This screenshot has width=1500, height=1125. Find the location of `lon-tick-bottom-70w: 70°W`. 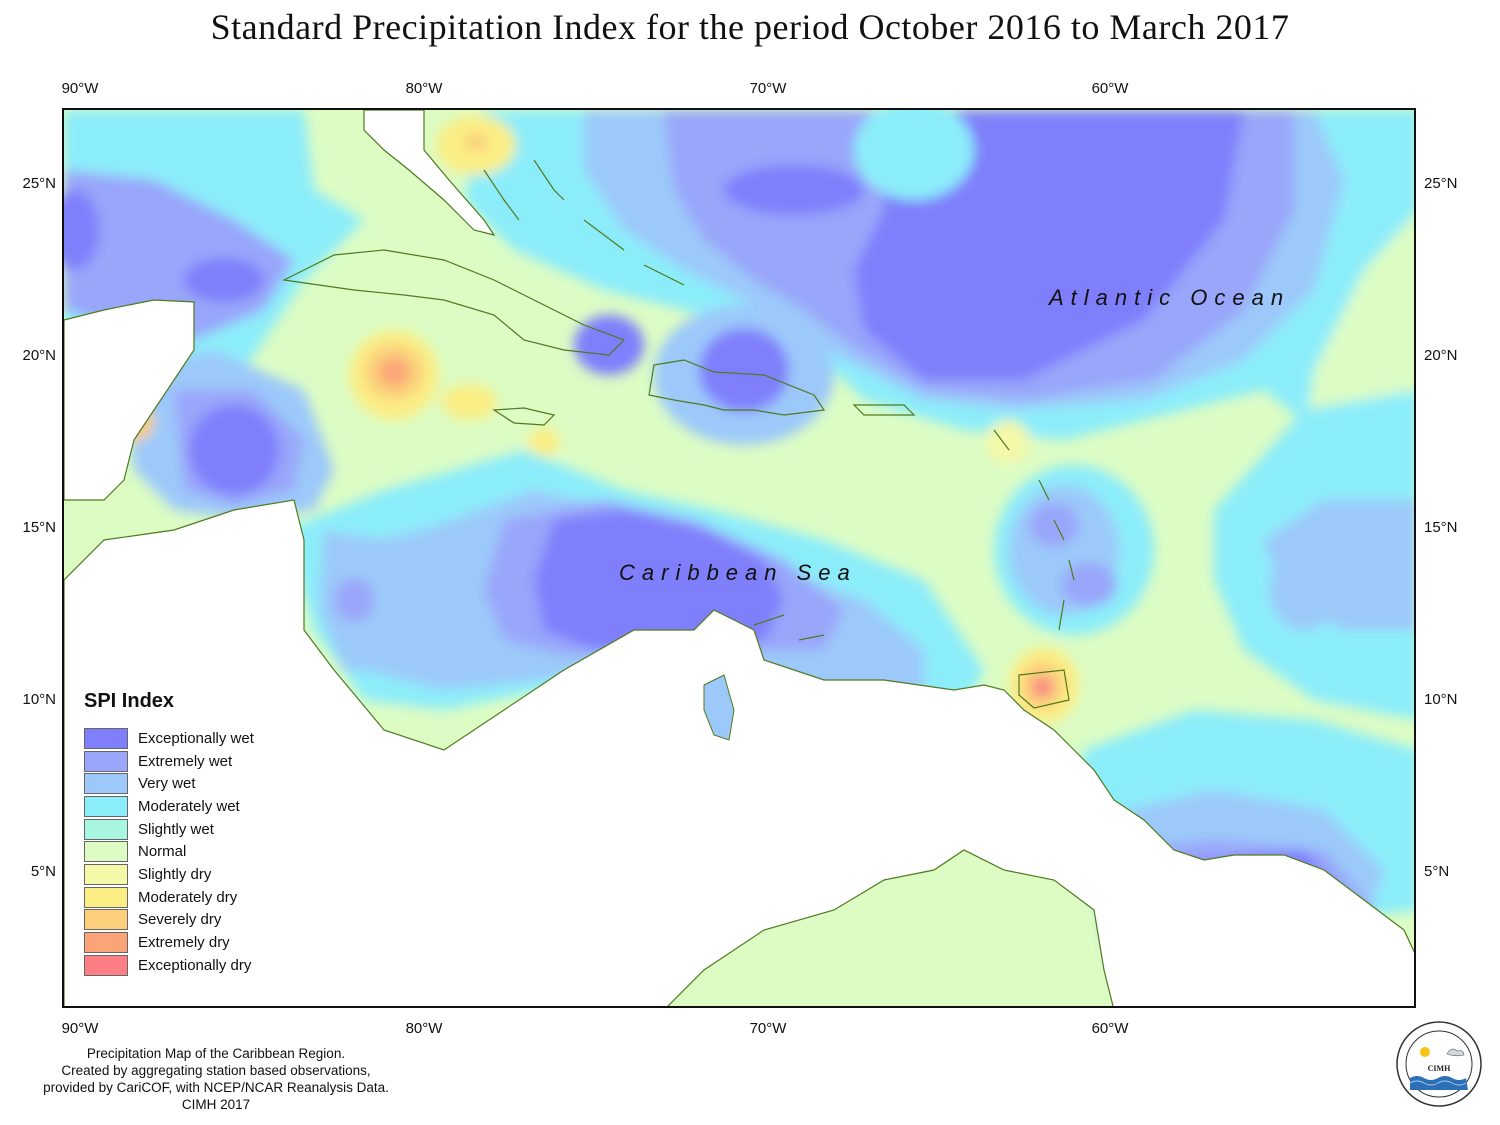

lon-tick-bottom-70w: 70°W is located at coordinates (768, 1028).